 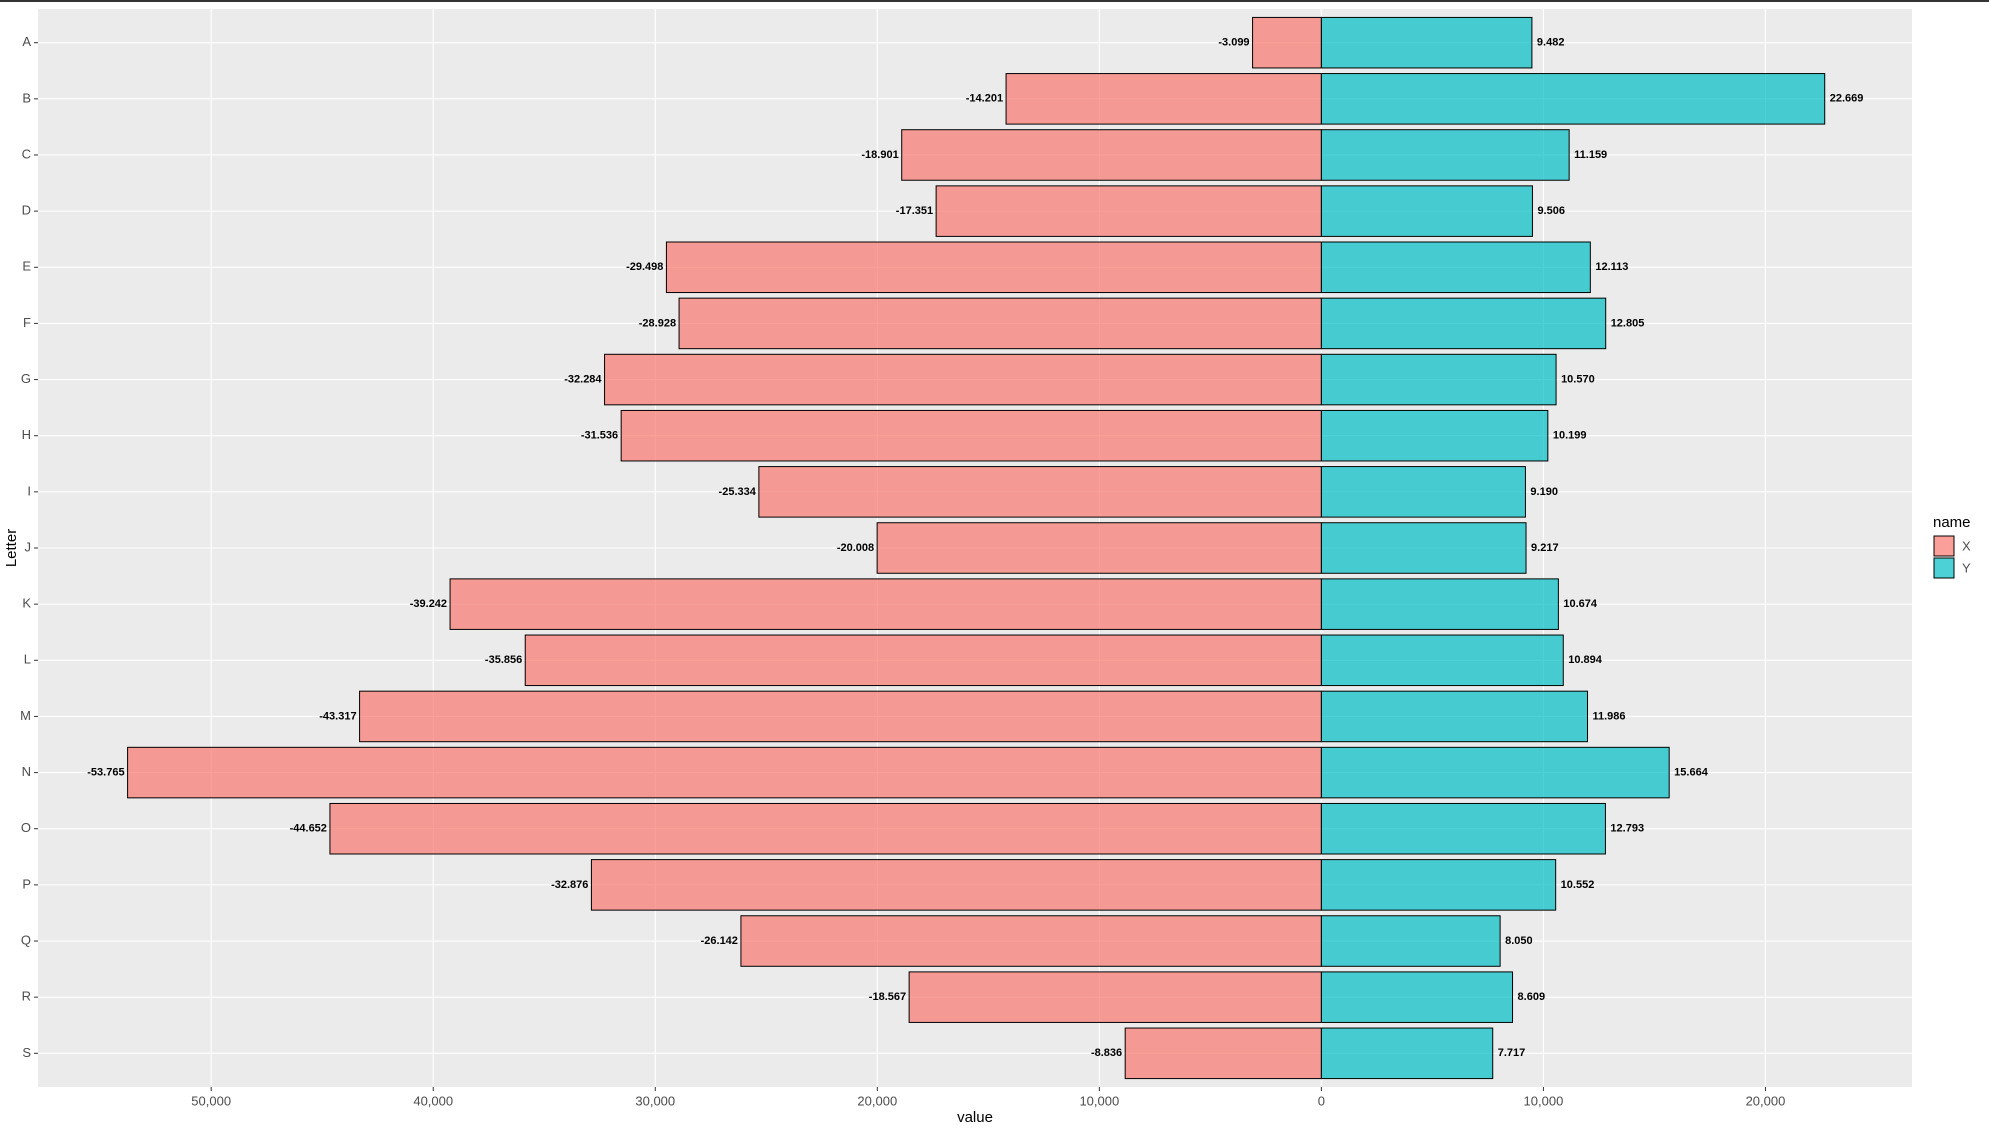 What do you see at coordinates (569, 885) in the screenshot?
I see `data-label: -32.876` at bounding box center [569, 885].